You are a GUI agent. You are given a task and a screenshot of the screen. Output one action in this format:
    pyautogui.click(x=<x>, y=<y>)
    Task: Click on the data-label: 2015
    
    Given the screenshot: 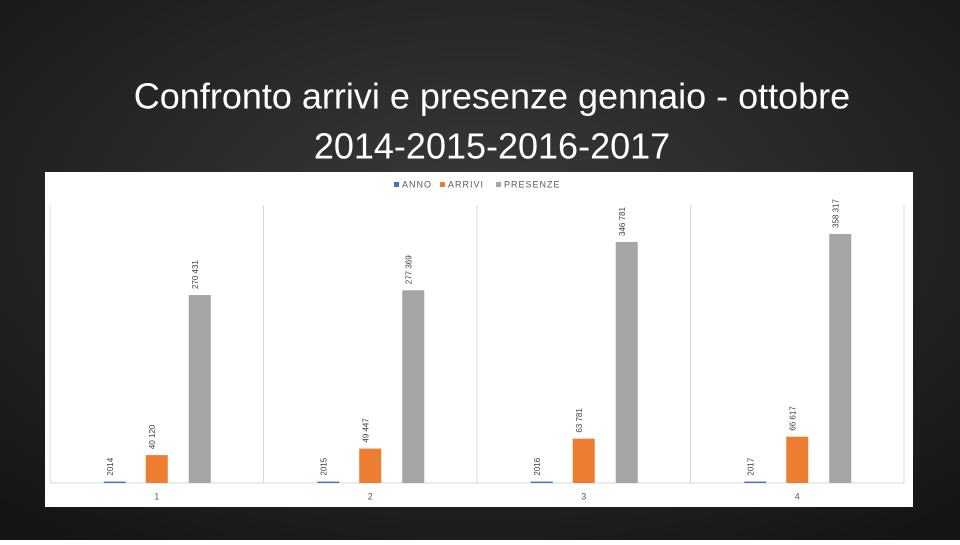 What is the action you would take?
    pyautogui.click(x=323, y=466)
    